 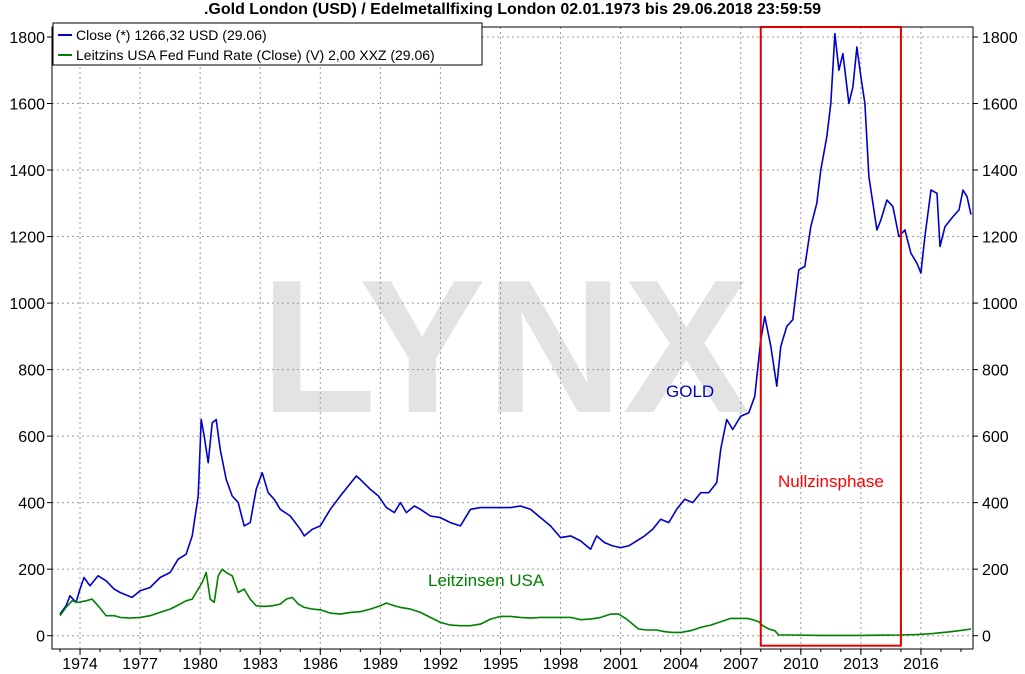 I want to click on x-tick-label: 2016, so click(x=921, y=664).